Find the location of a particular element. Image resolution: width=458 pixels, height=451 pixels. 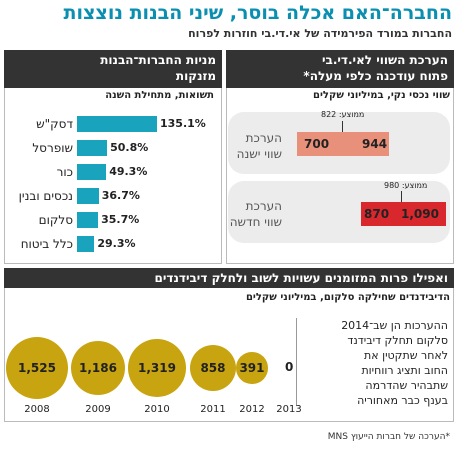

bar-label: כור is located at coordinates (64, 172).